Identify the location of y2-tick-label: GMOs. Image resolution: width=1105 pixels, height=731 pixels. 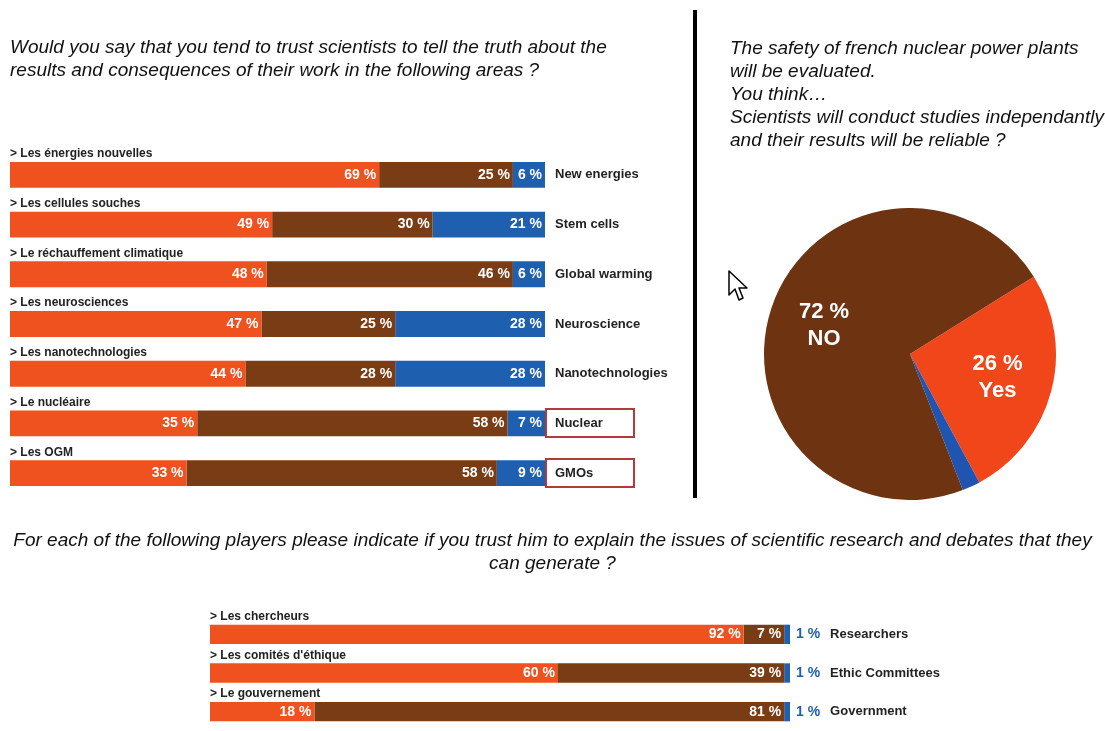
(574, 472).